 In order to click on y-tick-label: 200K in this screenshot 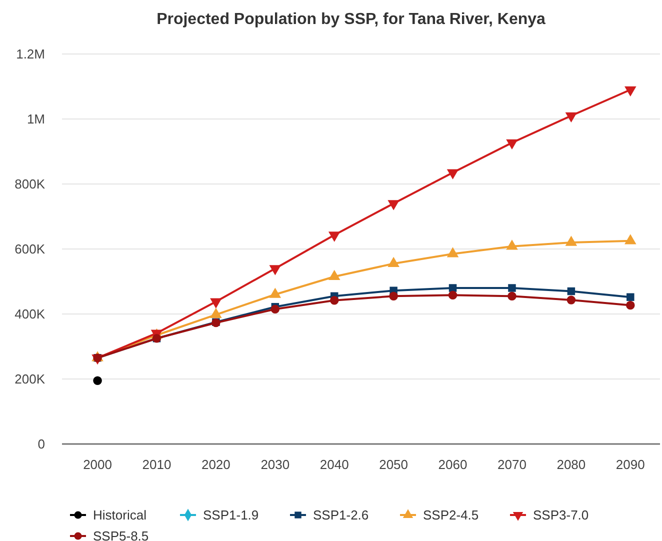, I will do `click(30, 379)`.